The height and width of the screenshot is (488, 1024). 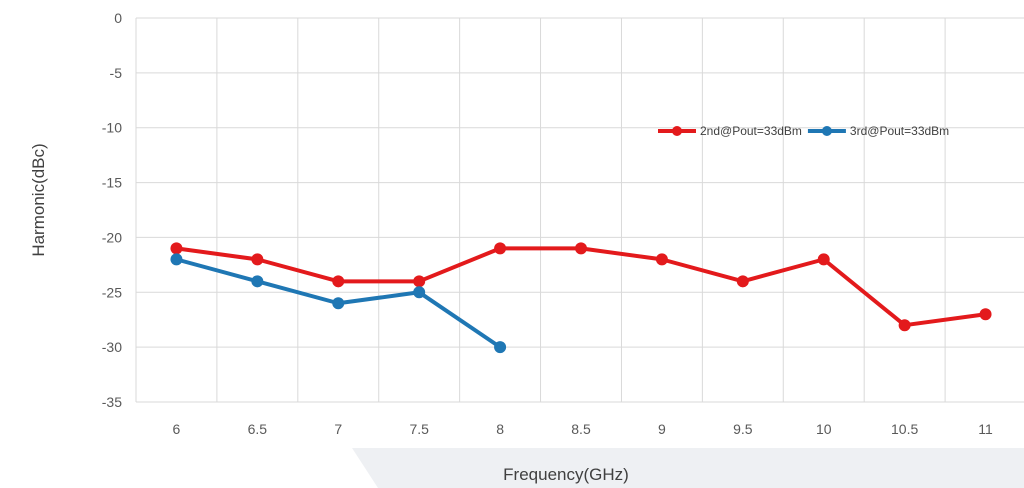 What do you see at coordinates (112, 402) in the screenshot?
I see `y-tick-label: -35` at bounding box center [112, 402].